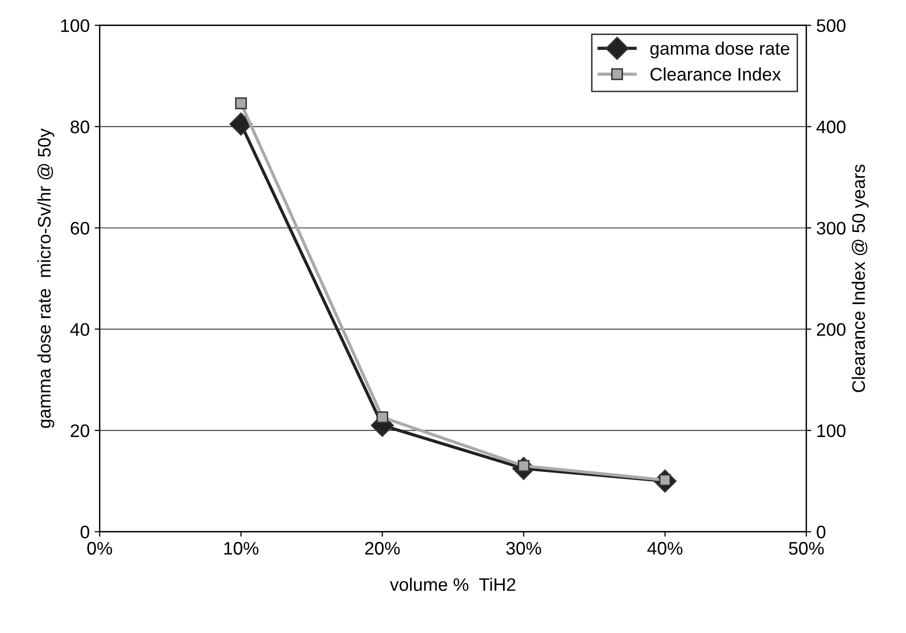 The height and width of the screenshot is (633, 906). I want to click on x-tick-label: 40%, so click(664, 548).